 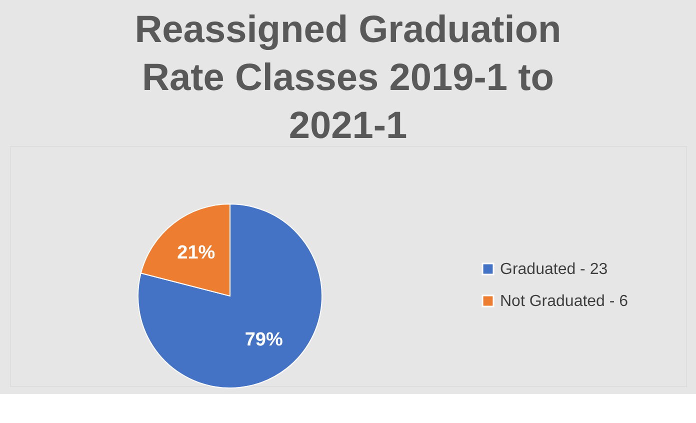 What do you see at coordinates (554, 269) in the screenshot?
I see `legend-label: Graduated - 23` at bounding box center [554, 269].